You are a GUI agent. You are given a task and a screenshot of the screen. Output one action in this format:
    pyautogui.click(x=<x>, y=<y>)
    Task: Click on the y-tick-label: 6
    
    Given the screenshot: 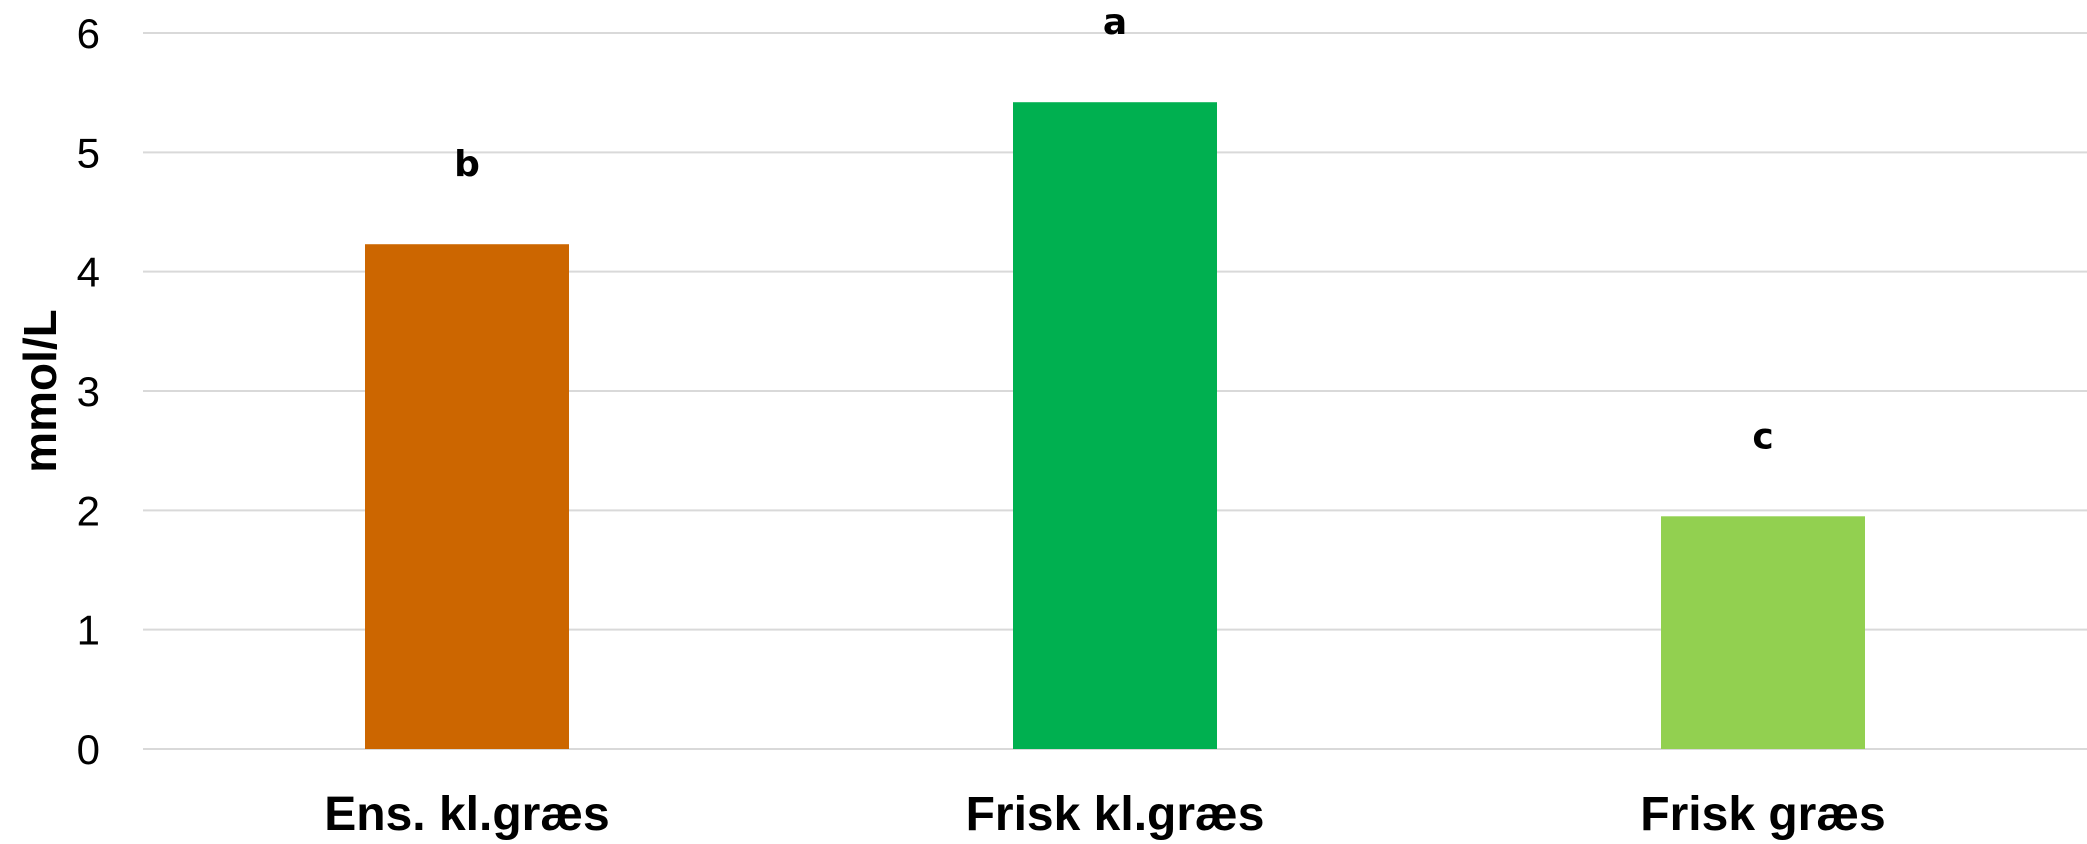 What is the action you would take?
    pyautogui.click(x=88, y=33)
    